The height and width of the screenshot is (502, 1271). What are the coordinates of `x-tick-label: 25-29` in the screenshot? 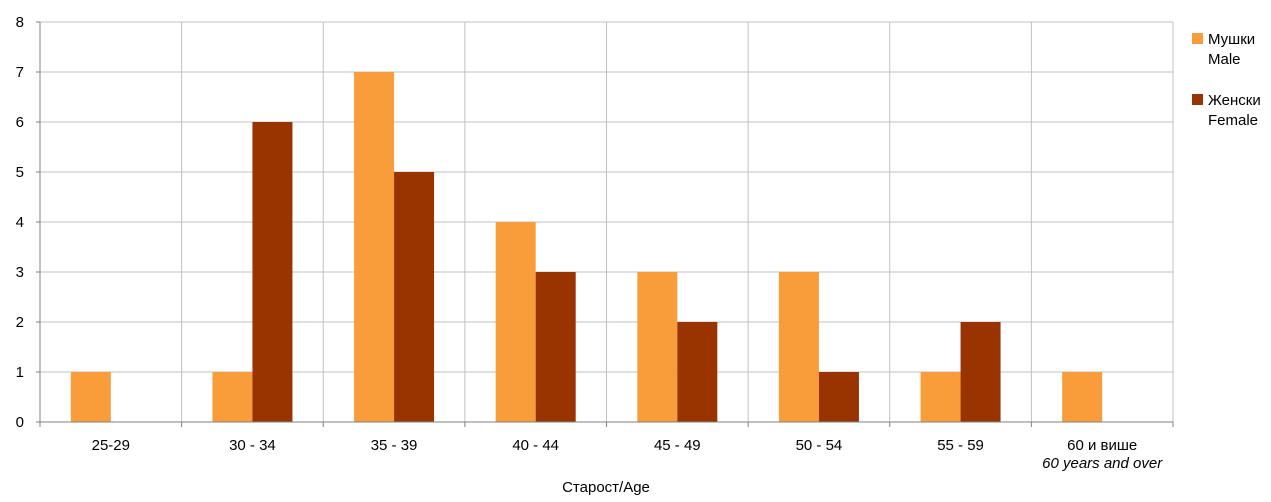 It's located at (111, 445).